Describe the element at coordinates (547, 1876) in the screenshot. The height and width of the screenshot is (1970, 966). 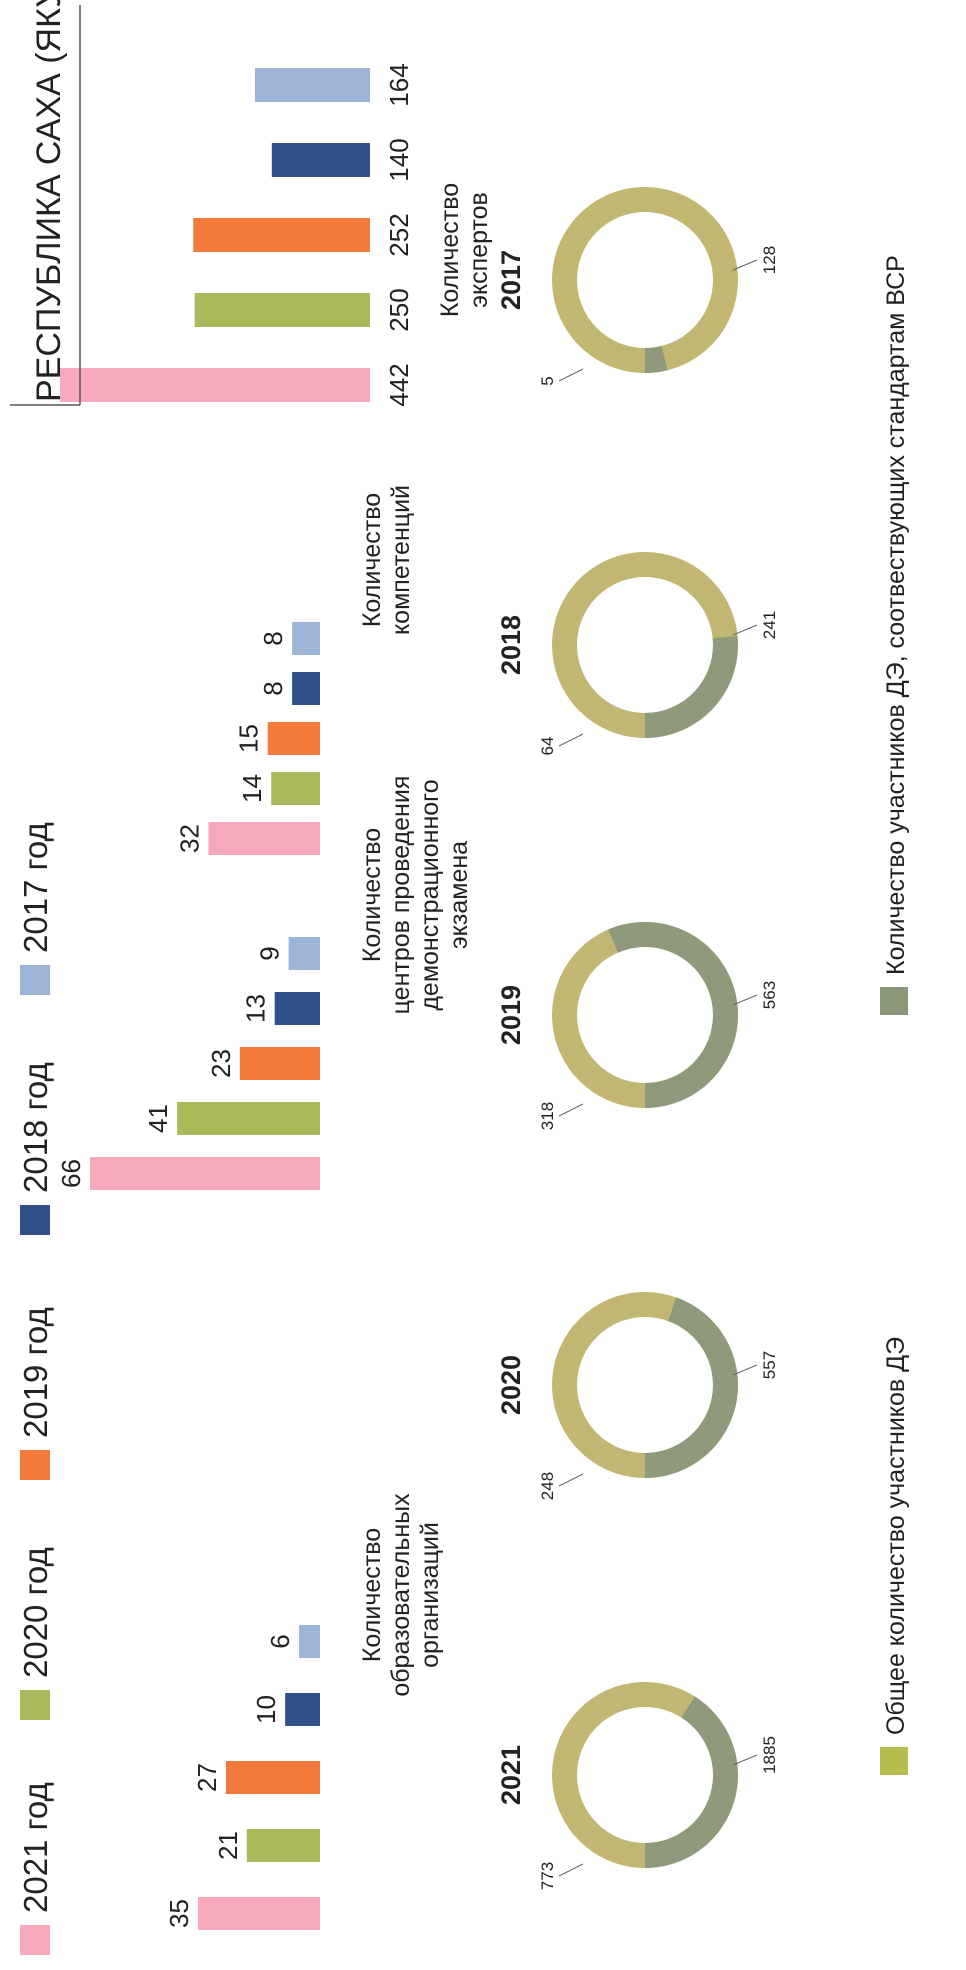
I see `donut-vsr-label: 773` at that location.